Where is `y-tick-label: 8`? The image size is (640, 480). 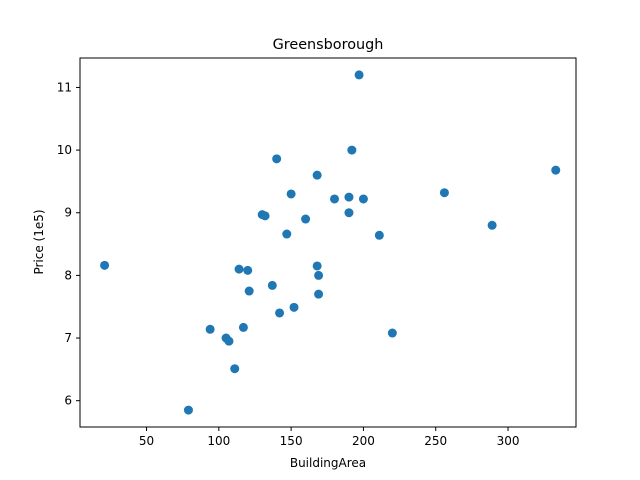 y-tick-label: 8 is located at coordinates (68, 275).